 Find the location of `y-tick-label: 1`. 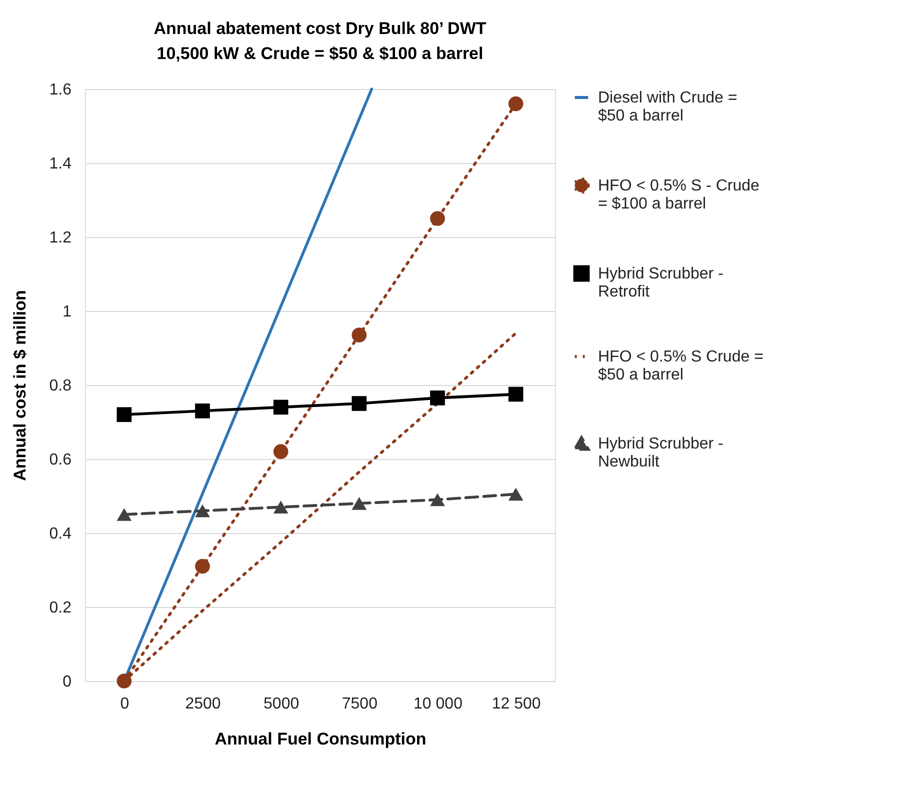

y-tick-label: 1 is located at coordinates (67, 312).